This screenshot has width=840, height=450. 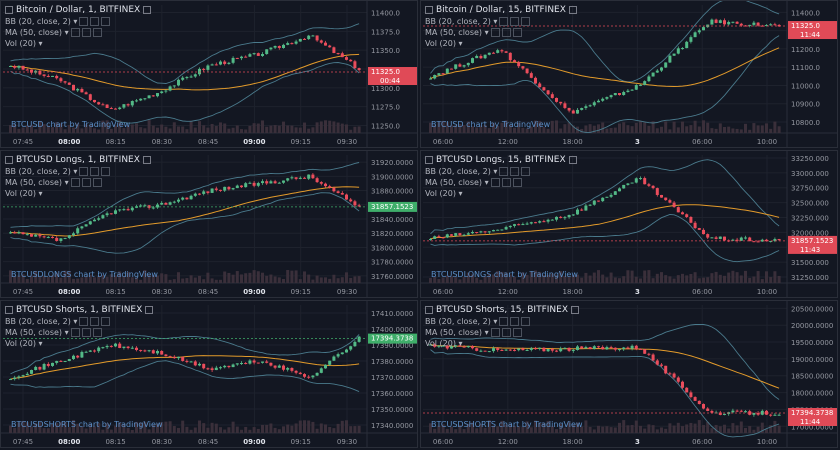 I want to click on chart-title: Bitcoin / Dollar, 1, BITFINEX, so click(x=79, y=10).